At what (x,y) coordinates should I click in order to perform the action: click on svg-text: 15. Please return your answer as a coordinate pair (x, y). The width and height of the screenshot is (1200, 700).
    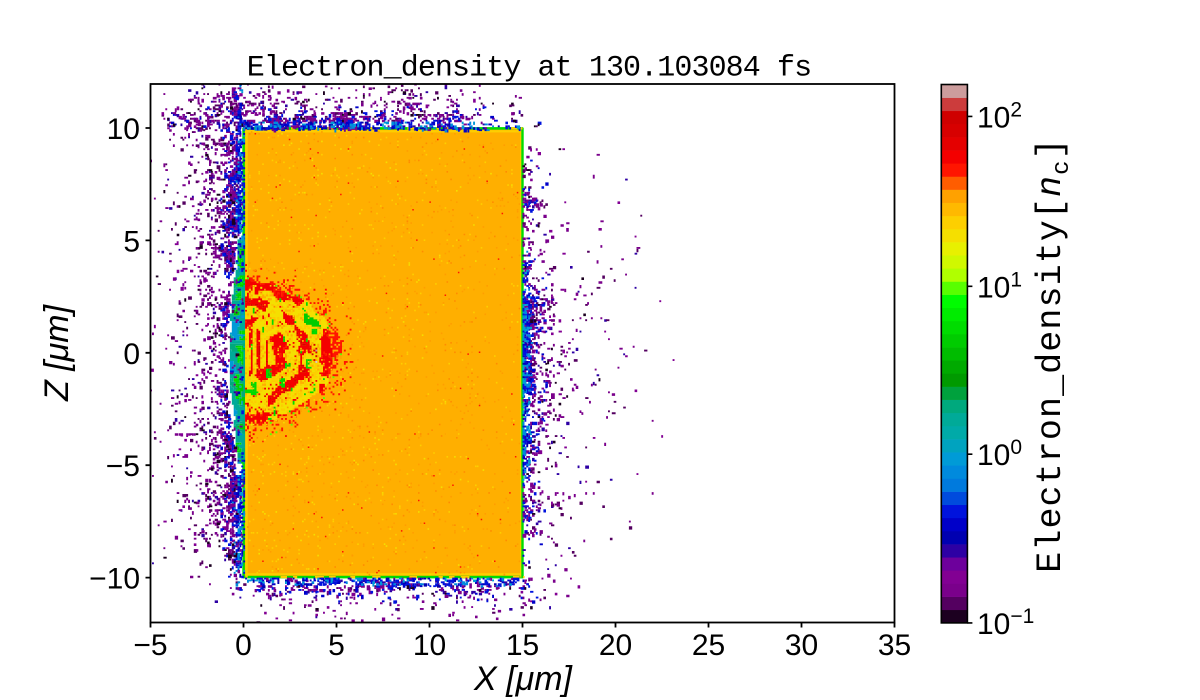
    Looking at the image, I should click on (522, 645).